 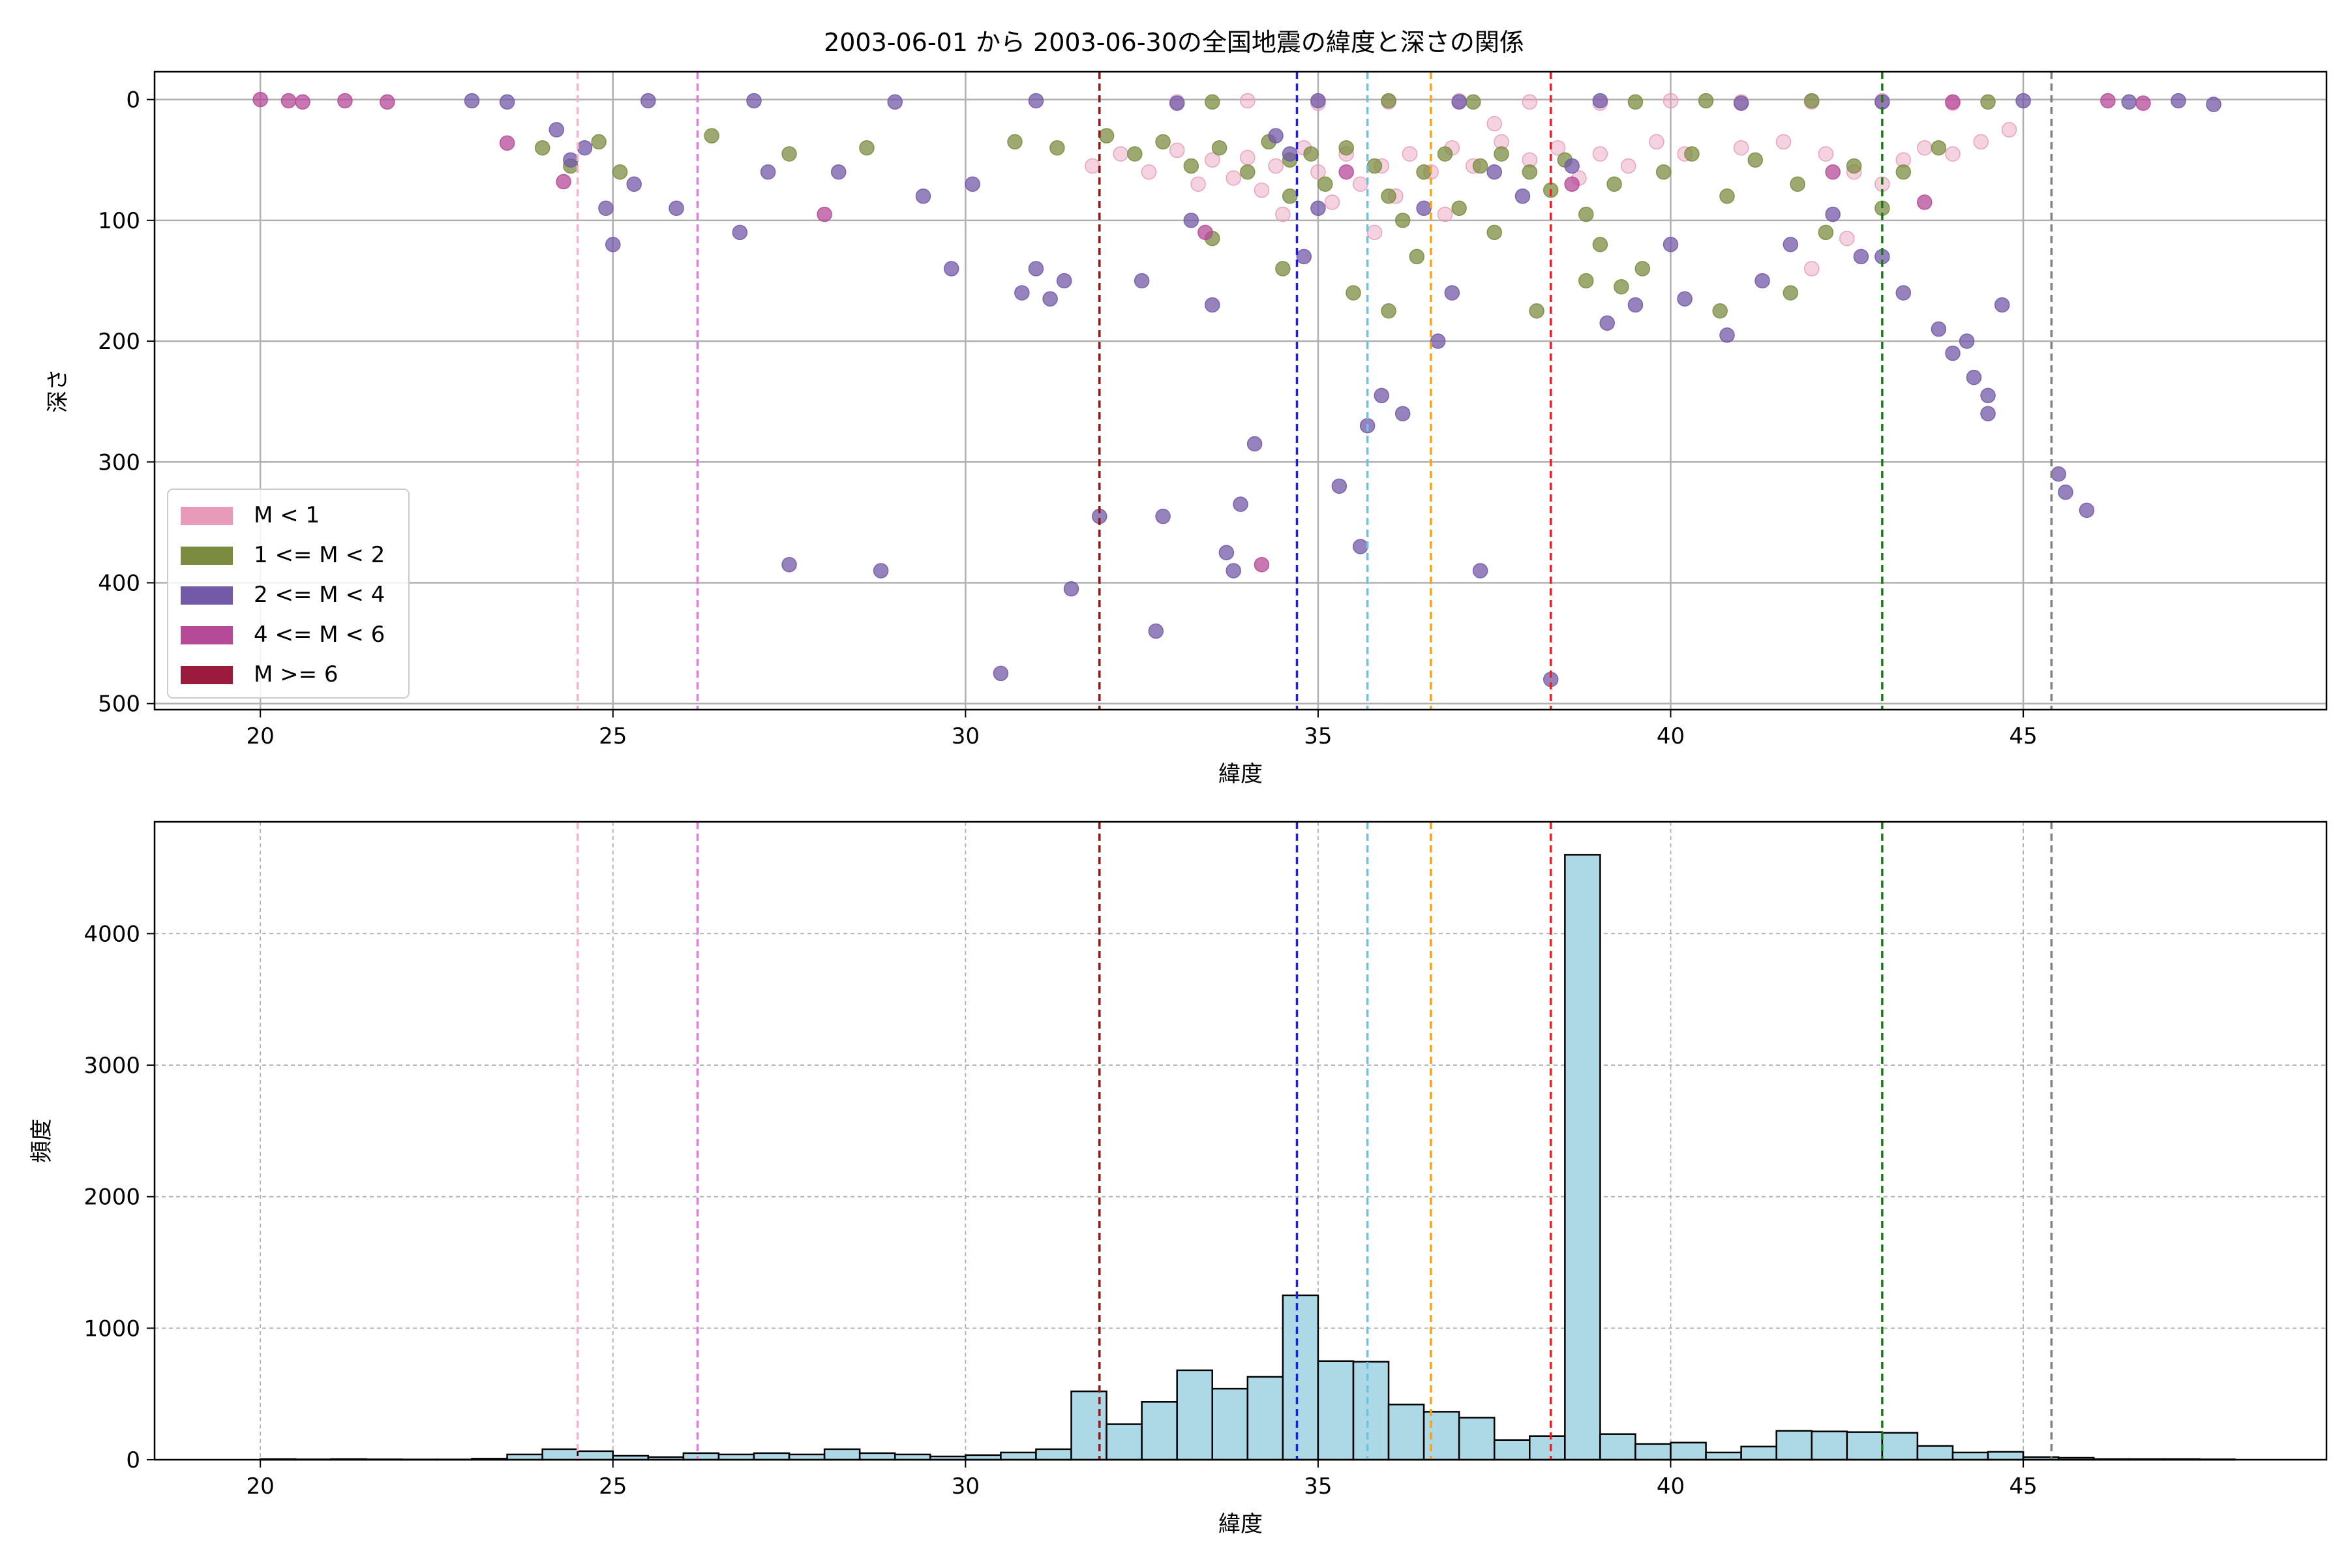 I want to click on scatter-y-tick-label: 0, so click(x=133, y=100).